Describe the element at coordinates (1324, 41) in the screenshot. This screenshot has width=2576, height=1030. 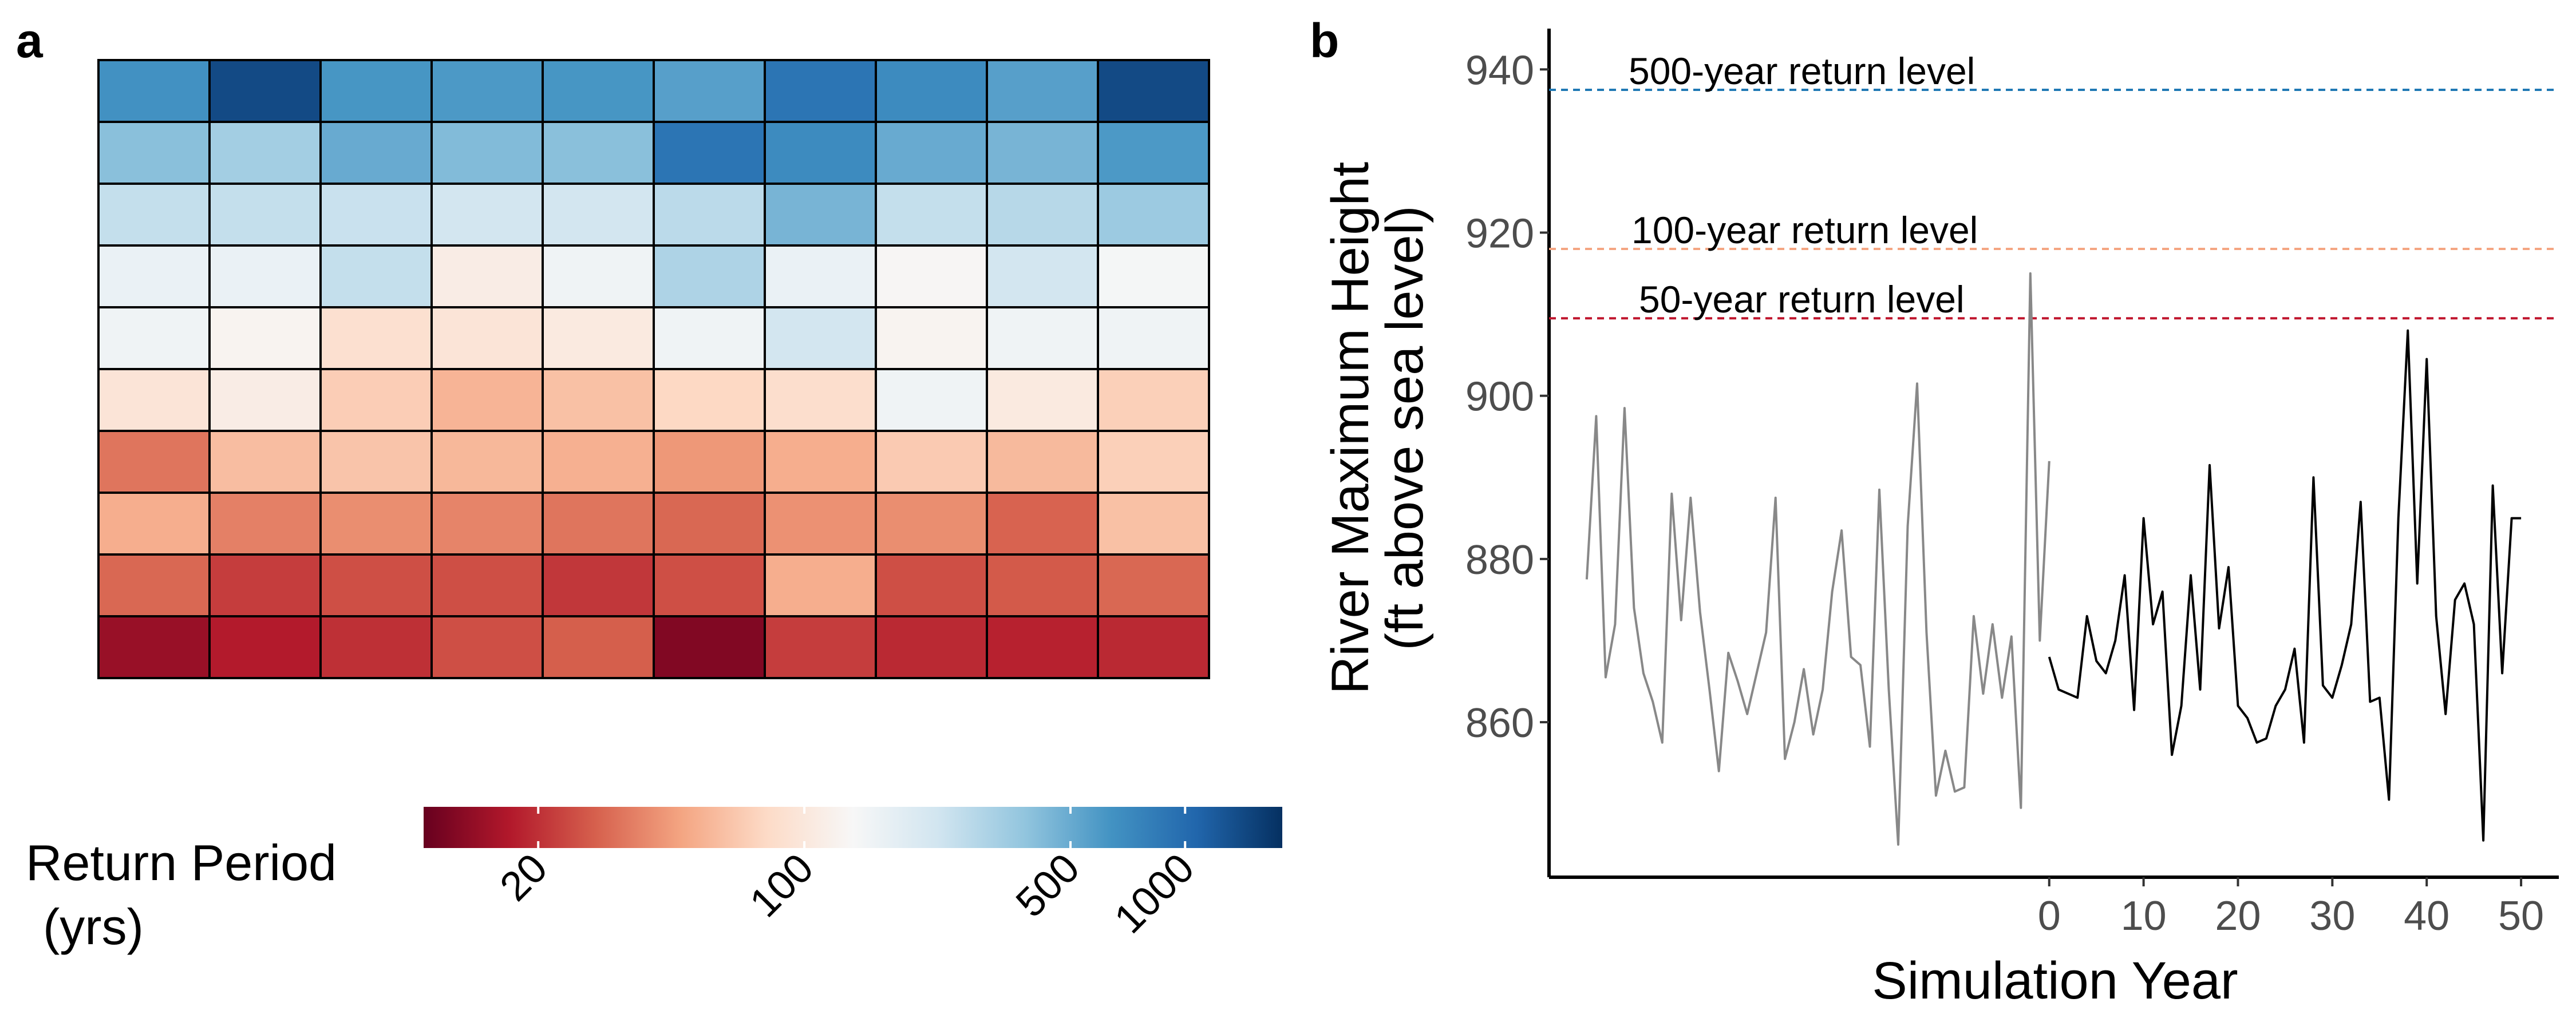
I see `panel-b-label: b` at that location.